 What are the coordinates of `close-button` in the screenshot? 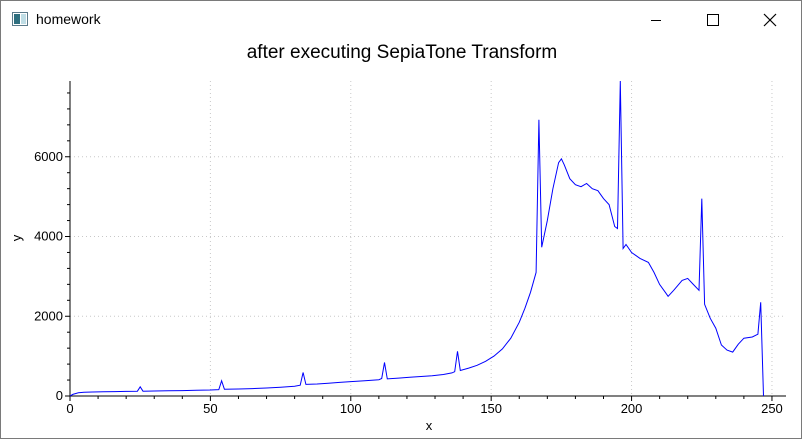 It's located at (770, 19).